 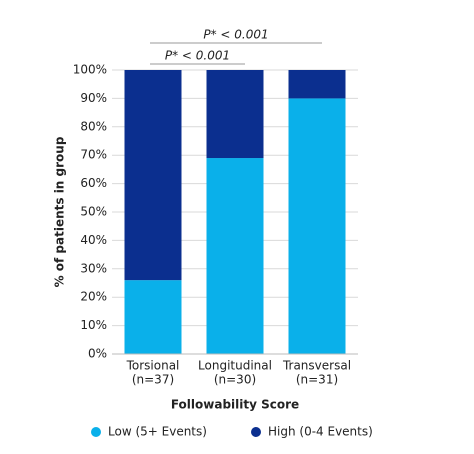 I want to click on x-tick-label: (n=31), so click(x=317, y=380).